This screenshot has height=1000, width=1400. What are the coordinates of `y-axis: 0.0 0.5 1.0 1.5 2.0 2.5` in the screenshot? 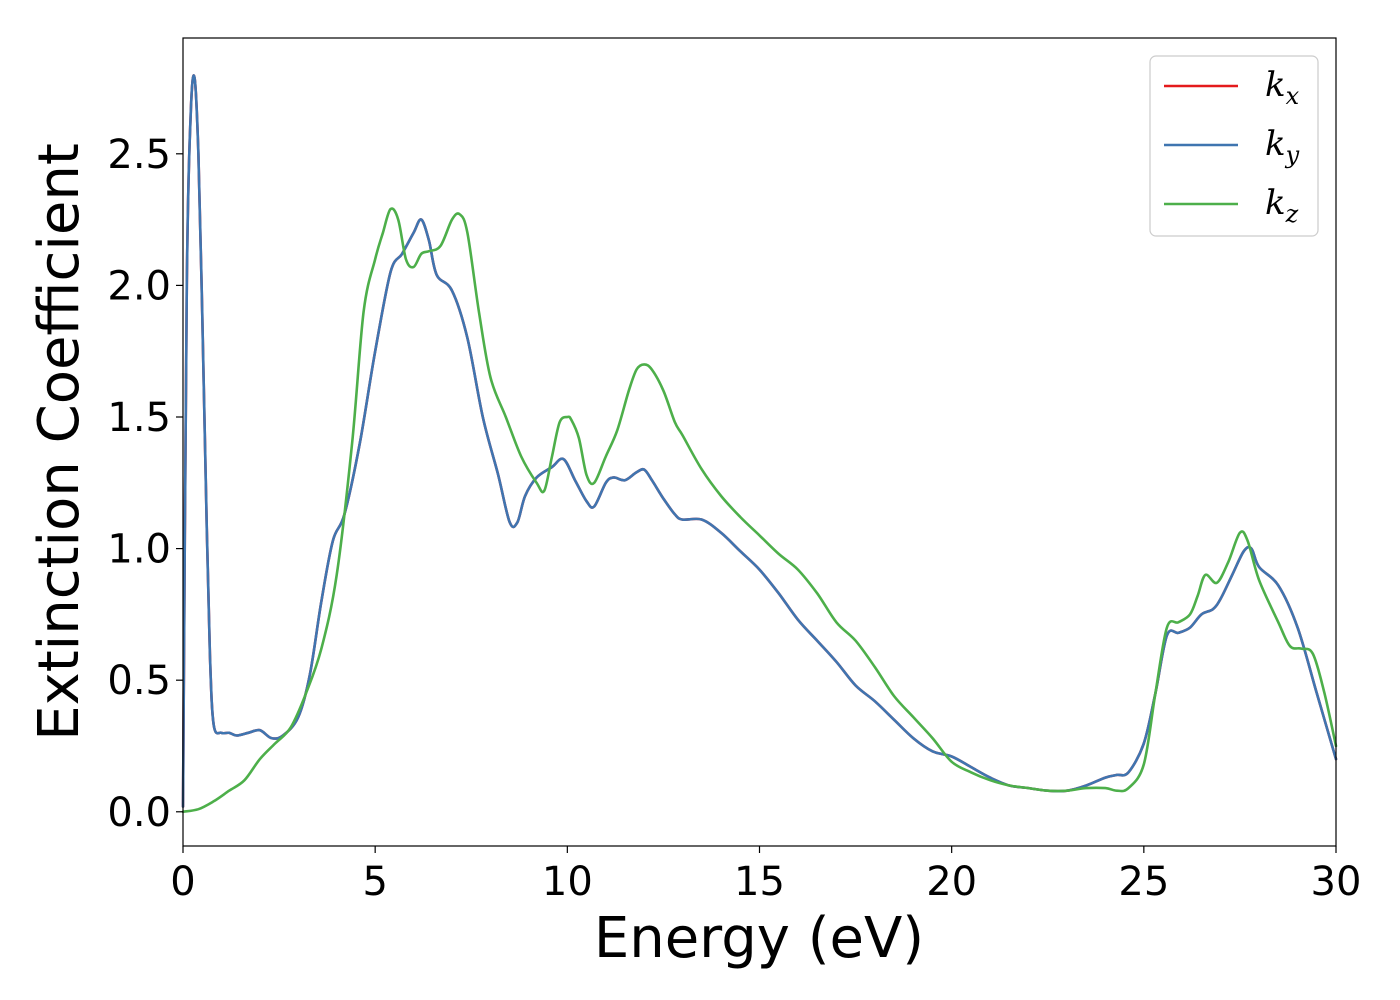 It's located at (145, 484).